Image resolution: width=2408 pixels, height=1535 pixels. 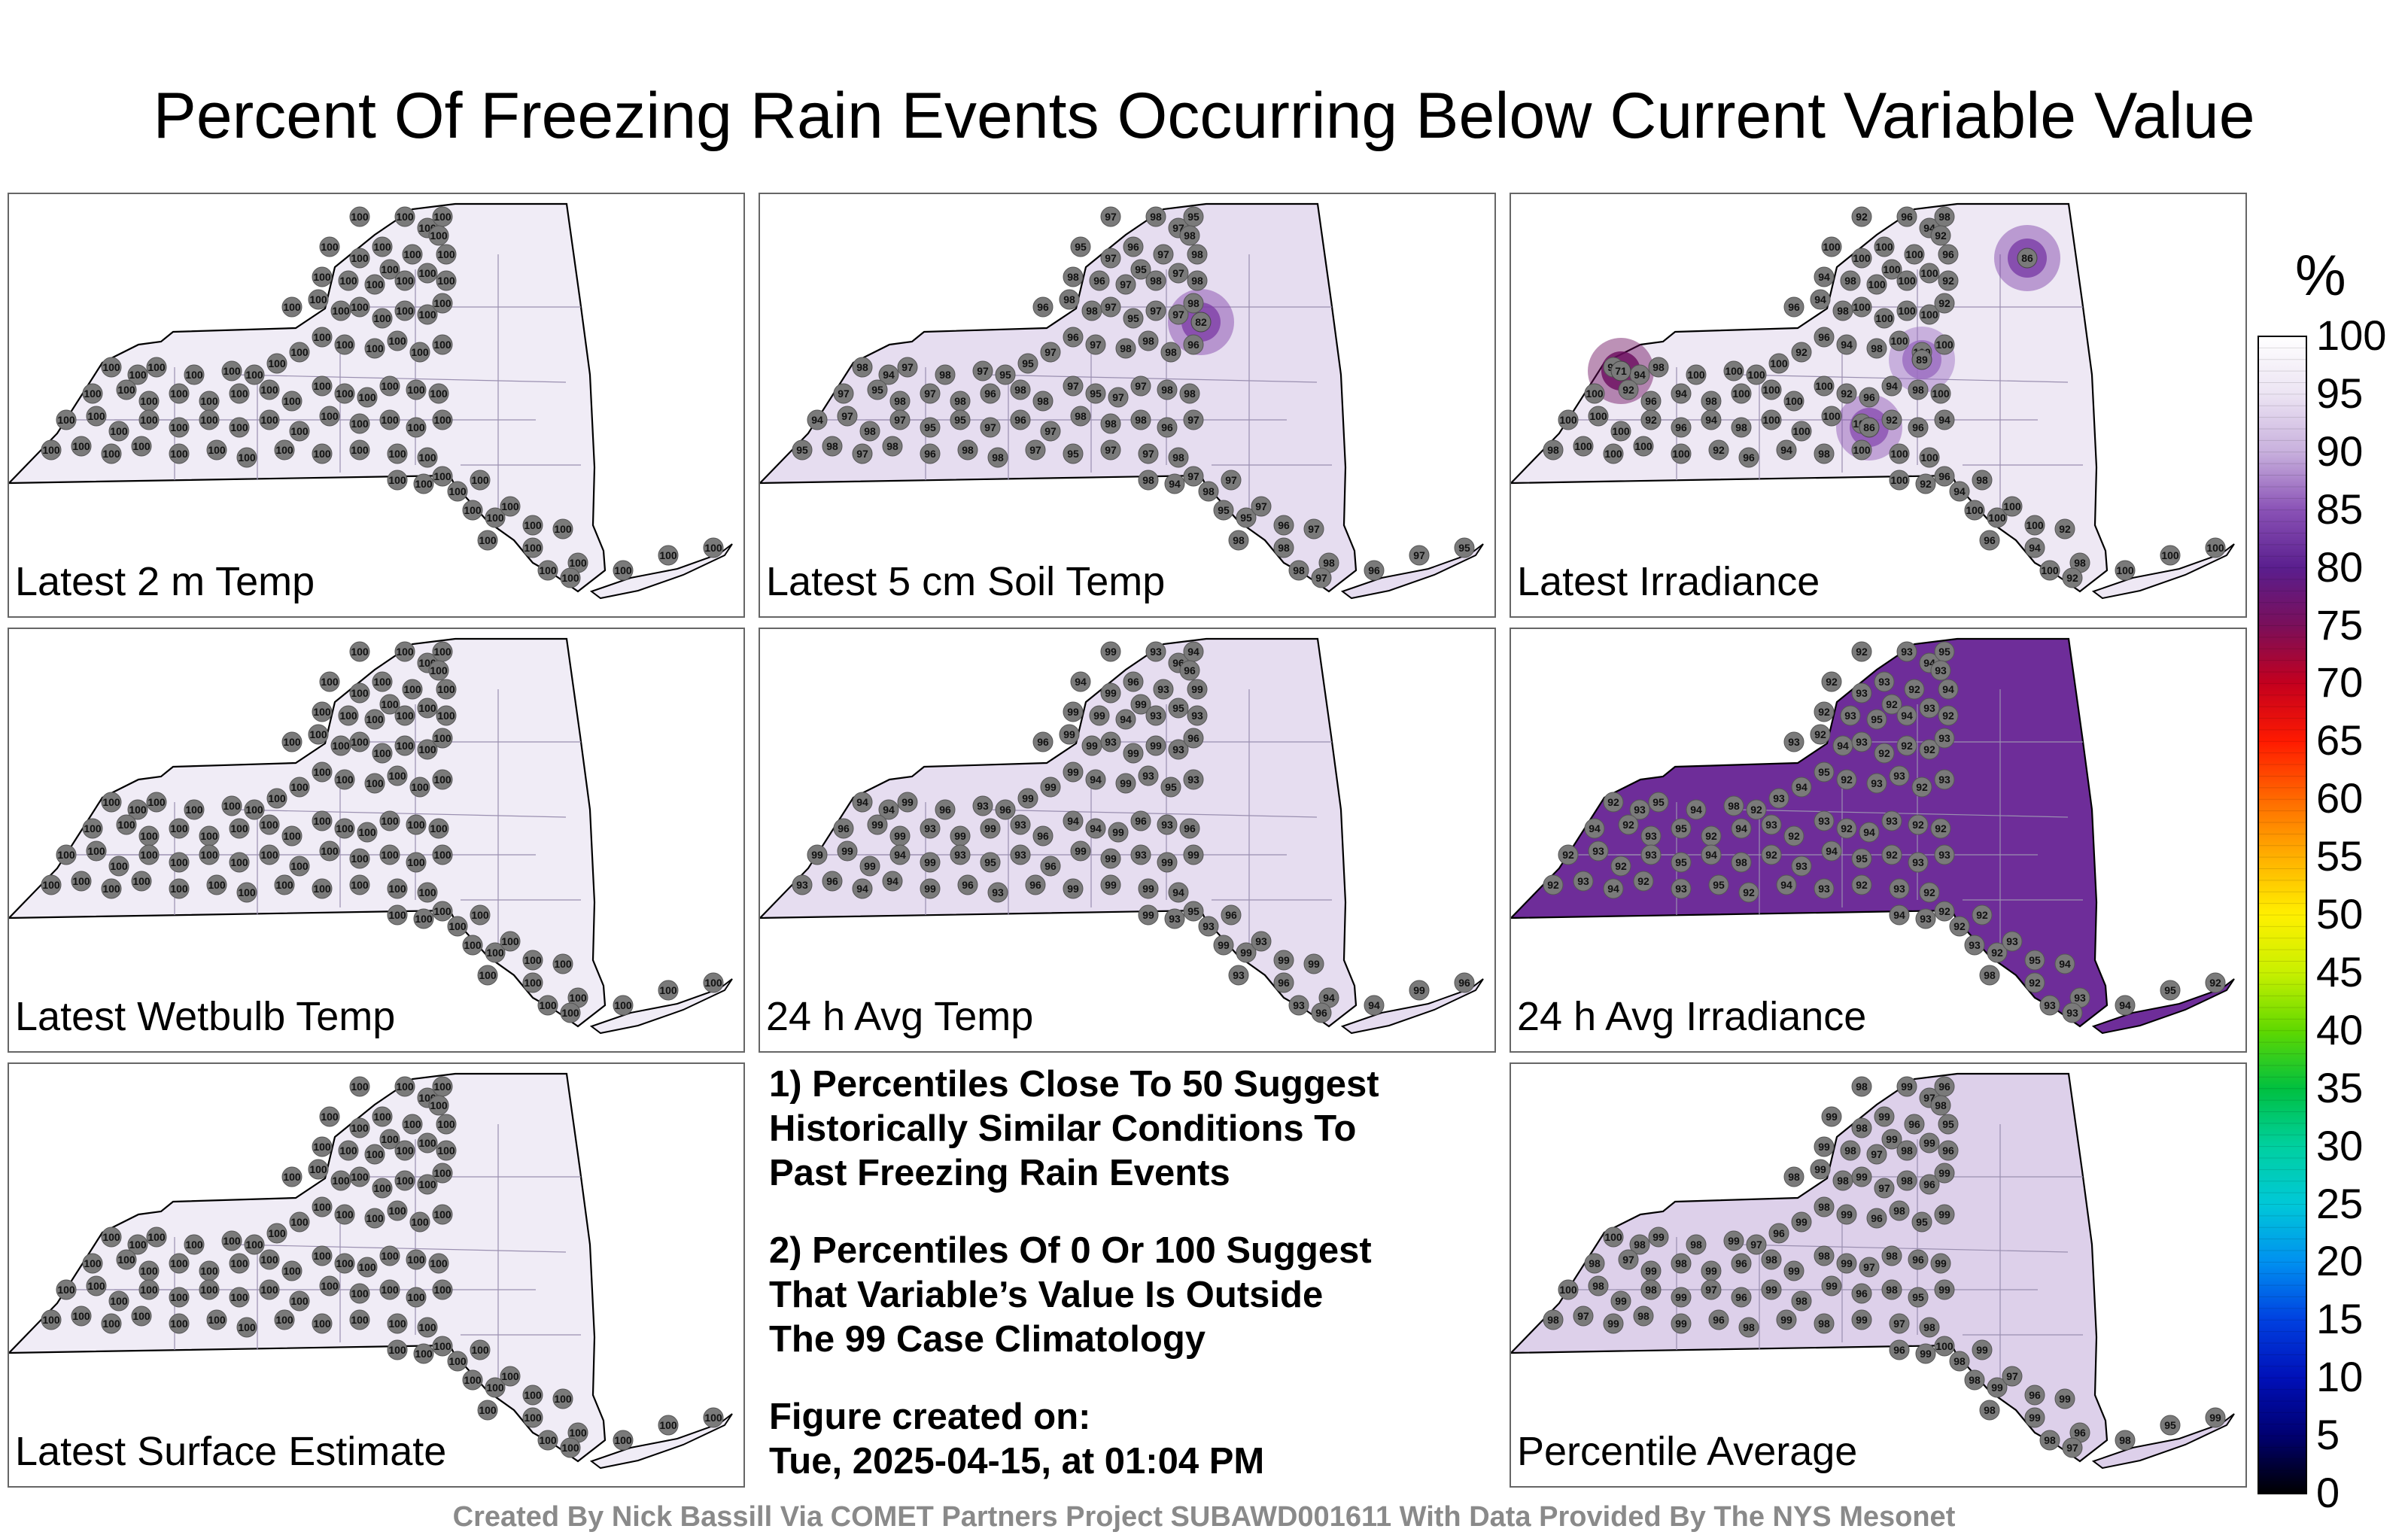 What do you see at coordinates (982, 370) in the screenshot?
I see `station-marker: 97` at bounding box center [982, 370].